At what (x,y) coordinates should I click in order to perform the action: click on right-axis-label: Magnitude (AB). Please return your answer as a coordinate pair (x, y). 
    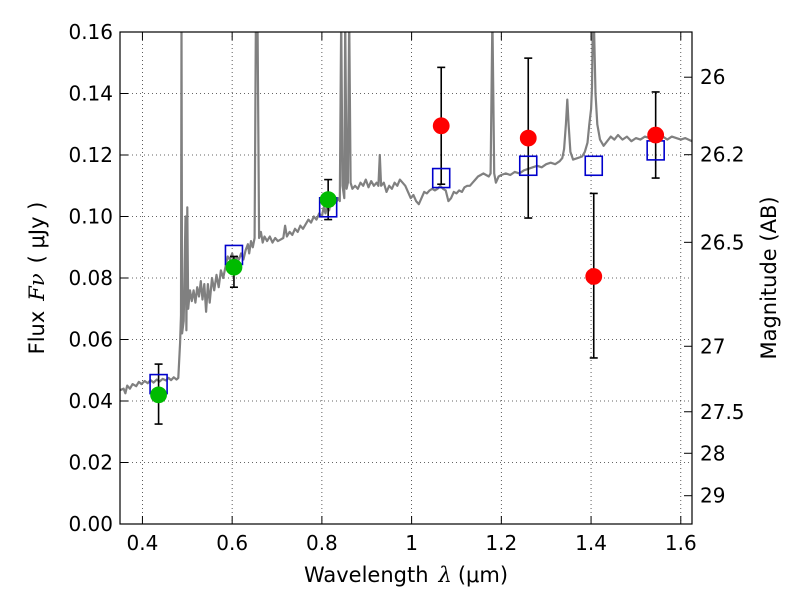
    Looking at the image, I should click on (769, 277).